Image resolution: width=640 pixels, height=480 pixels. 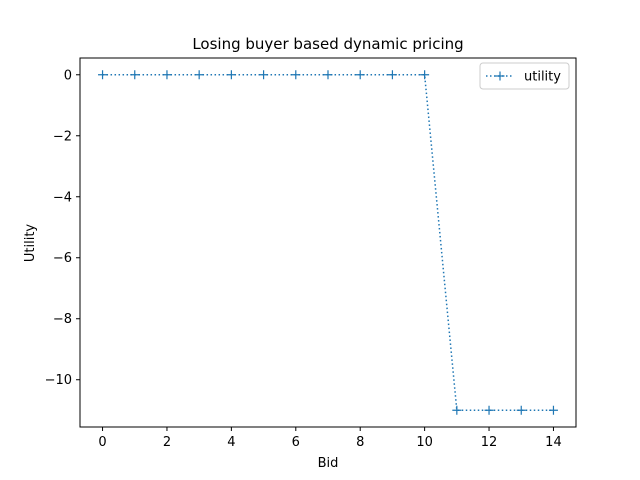 I want to click on y-tick-label: −4, so click(x=62, y=197).